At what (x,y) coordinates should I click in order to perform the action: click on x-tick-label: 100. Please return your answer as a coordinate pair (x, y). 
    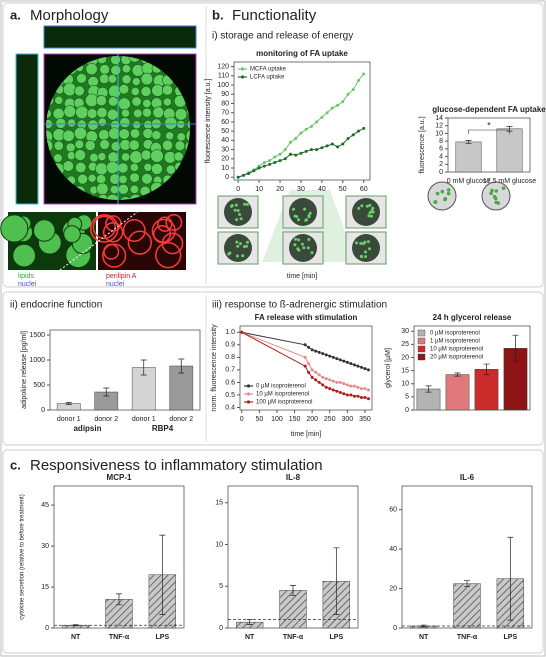
    Looking at the image, I should click on (277, 419).